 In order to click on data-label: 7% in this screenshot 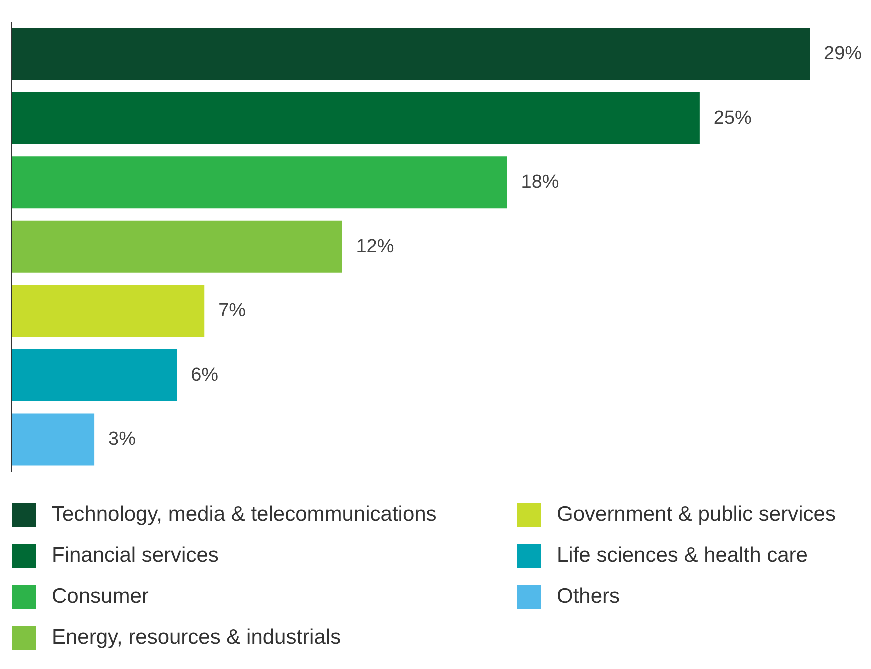, I will do `click(232, 311)`.